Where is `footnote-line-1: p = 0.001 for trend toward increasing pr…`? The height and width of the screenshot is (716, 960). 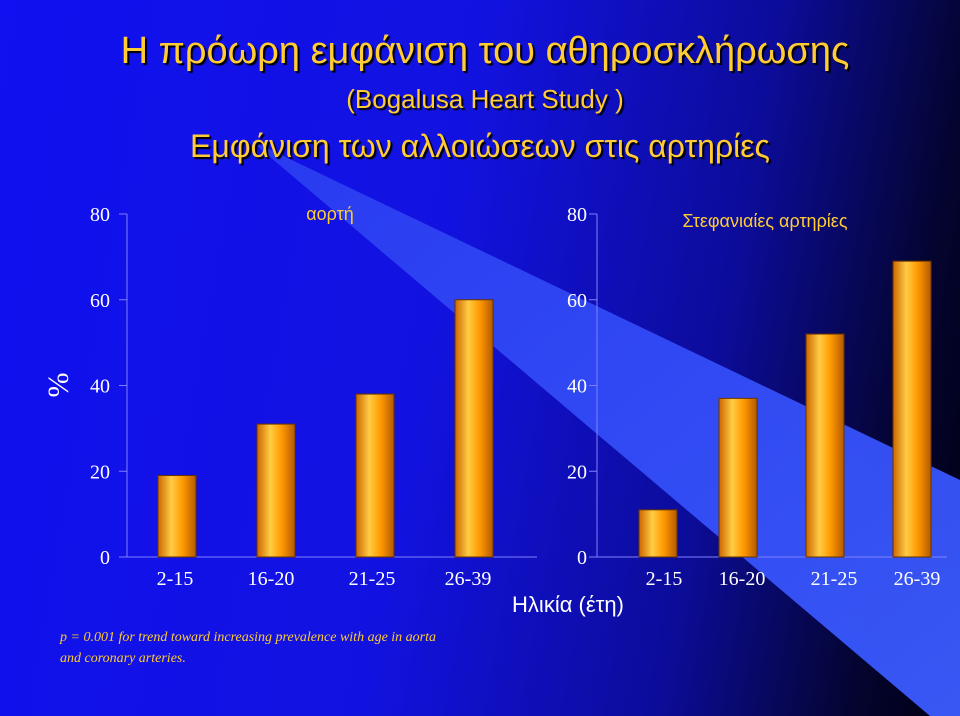
footnote-line-1: p = 0.001 for trend toward increasing pr… is located at coordinates (248, 637).